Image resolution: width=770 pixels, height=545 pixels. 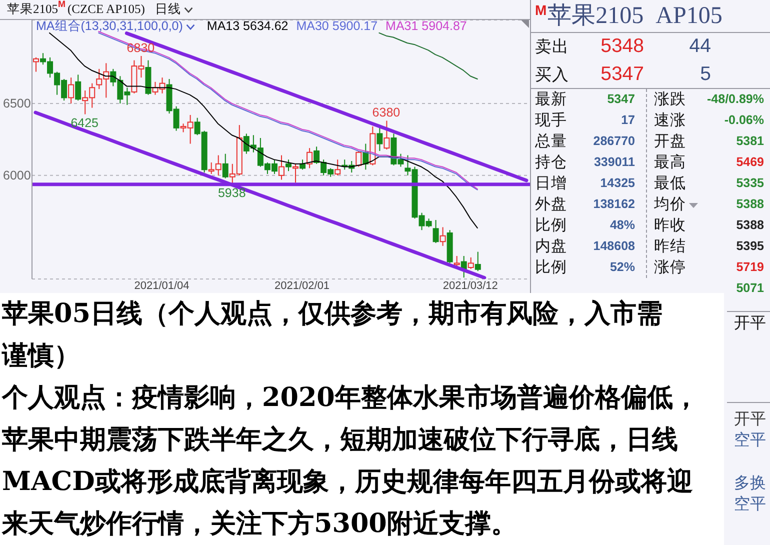 I want to click on text: MA13 5634.62, so click(x=247, y=26).